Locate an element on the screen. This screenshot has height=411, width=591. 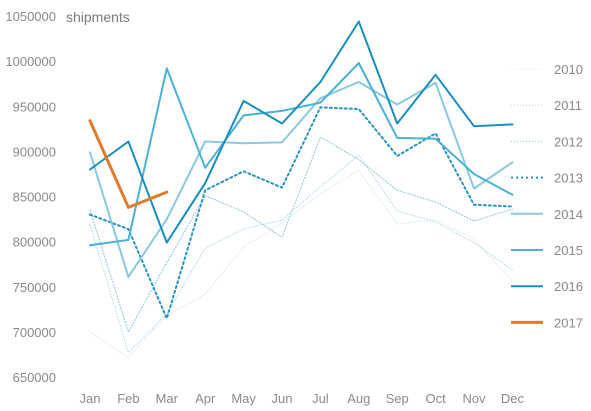
y-tick-label: 650000 is located at coordinates (34, 377).